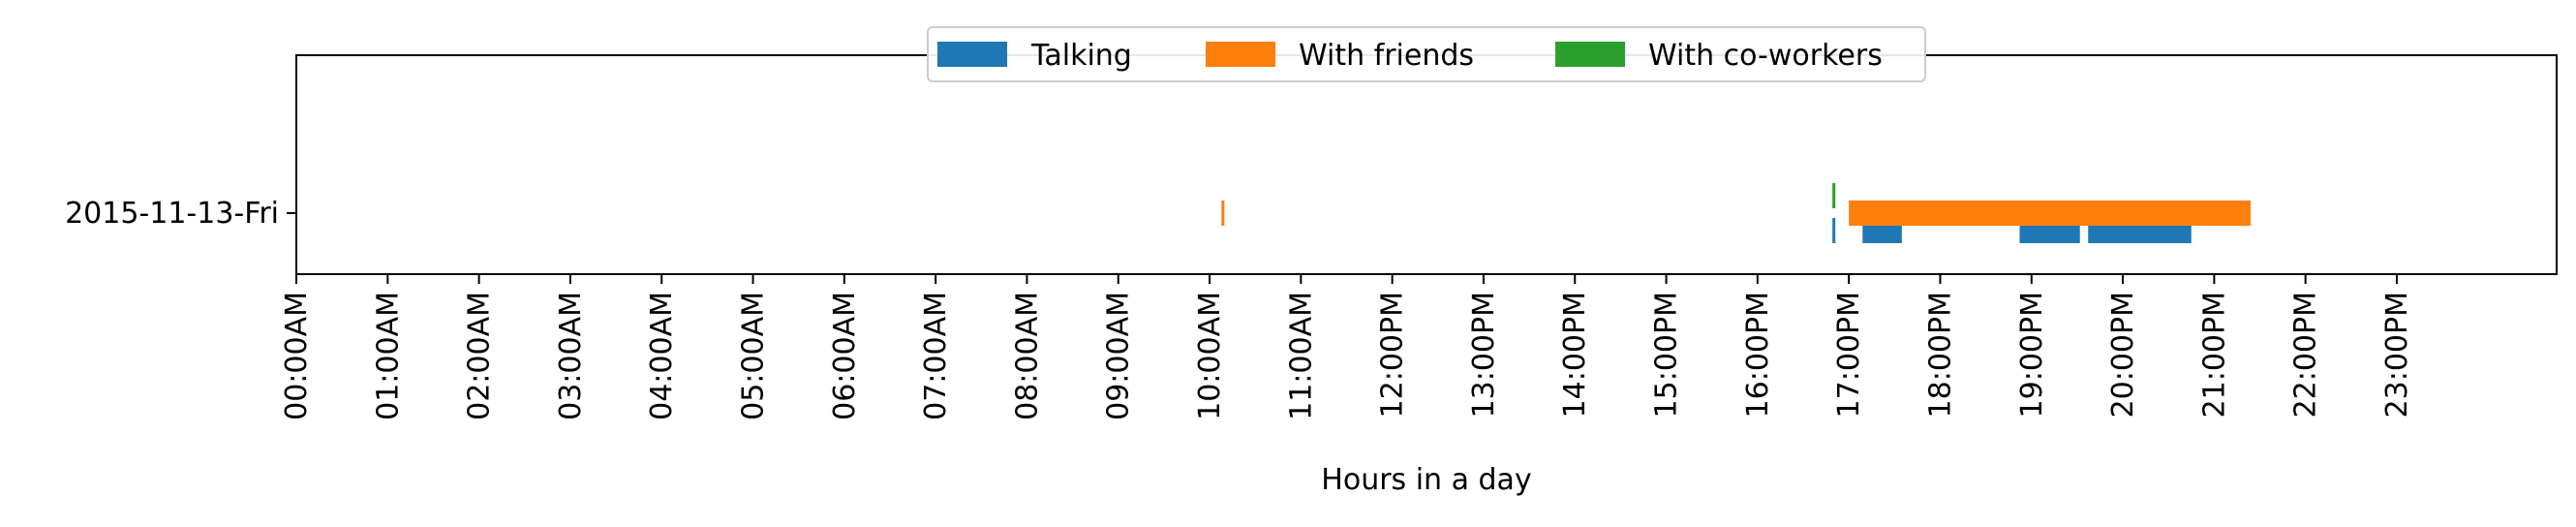  What do you see at coordinates (662, 356) in the screenshot?
I see `x-tick-label: 04:00AM` at bounding box center [662, 356].